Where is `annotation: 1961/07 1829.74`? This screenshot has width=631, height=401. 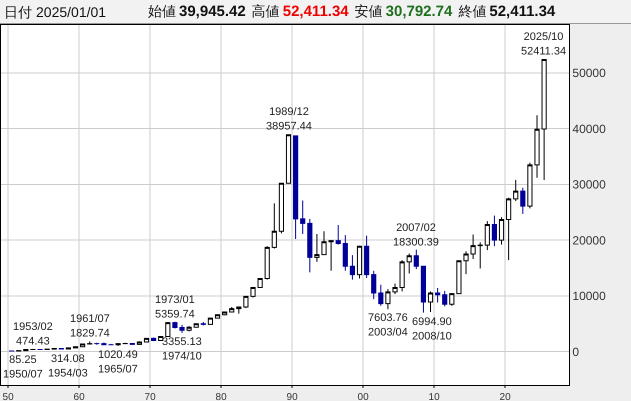
annotation: 1961/07 1829.74 is located at coordinates (90, 326).